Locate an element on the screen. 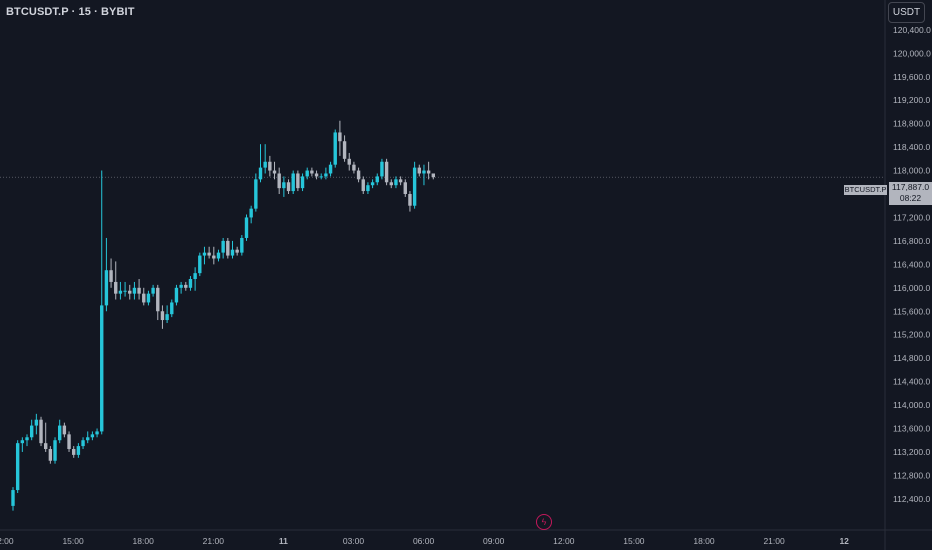  y-tick-label: 119,200.0 is located at coordinates (911, 100).